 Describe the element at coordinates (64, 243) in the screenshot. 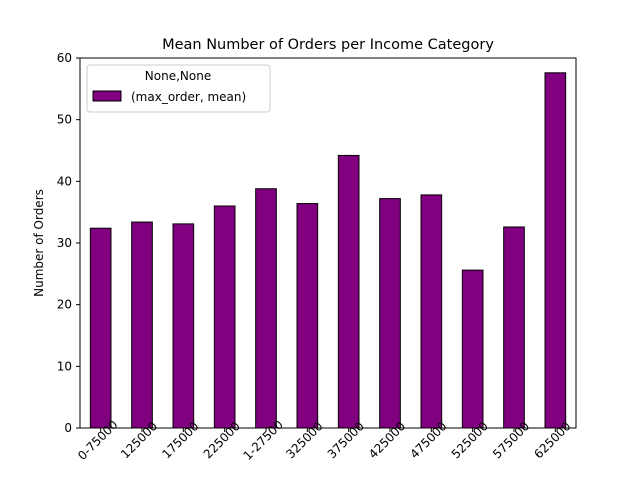

I see `y-tick-label: 30` at that location.